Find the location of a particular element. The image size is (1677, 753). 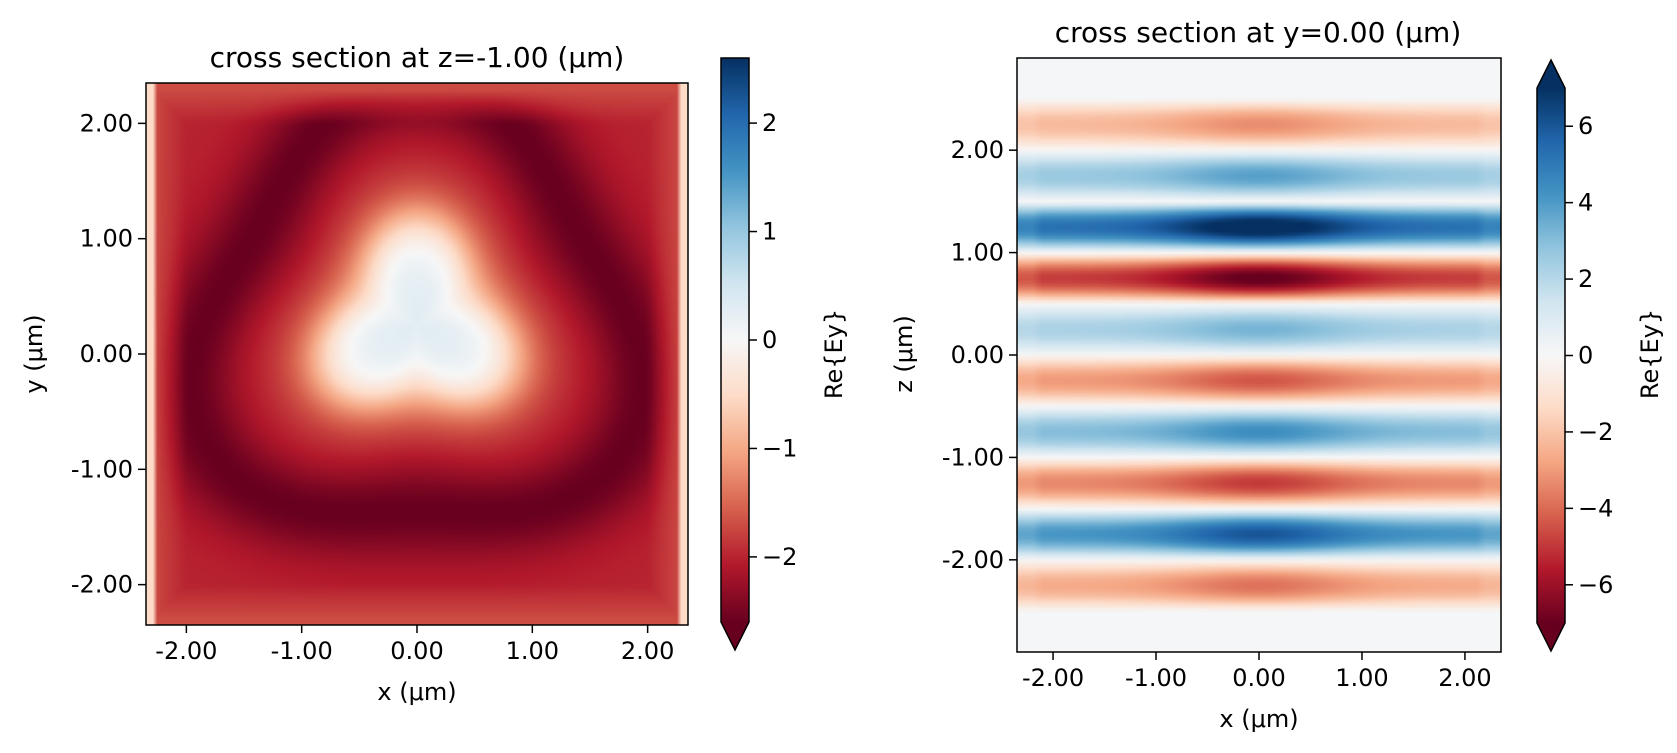

left-xtick-label: -2.00 is located at coordinates (186, 651).